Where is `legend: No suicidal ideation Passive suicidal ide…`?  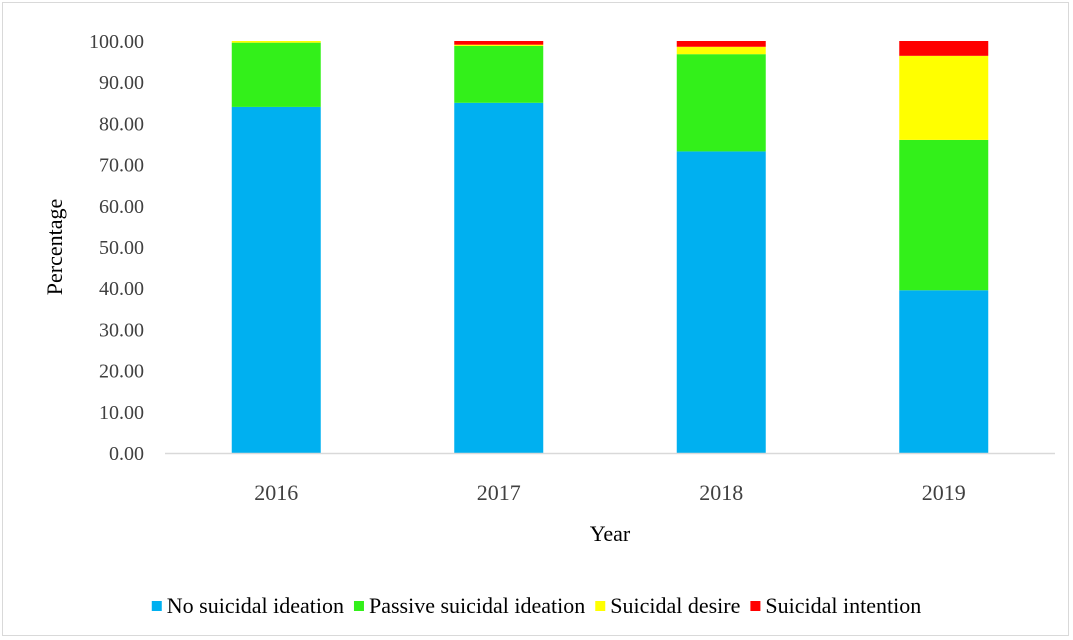 legend: No suicidal ideation Passive suicidal ide… is located at coordinates (536, 605).